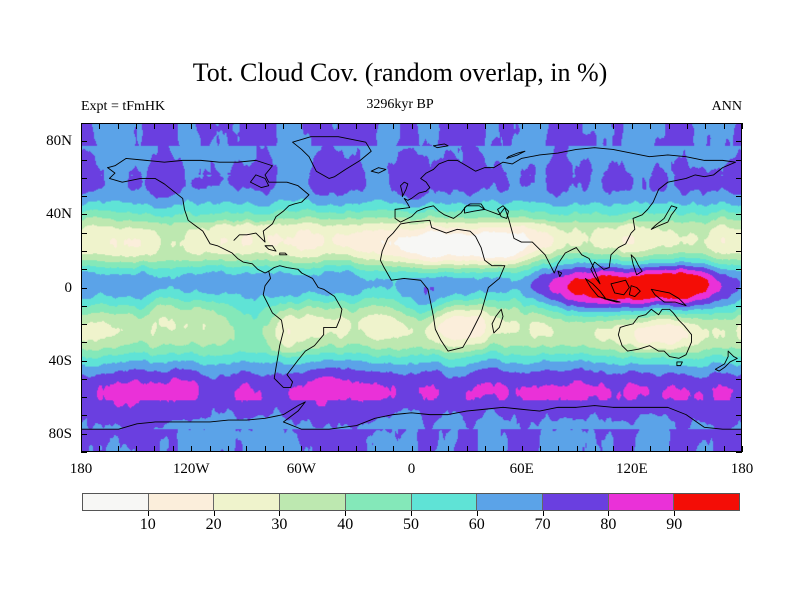 The width and height of the screenshot is (800, 600). What do you see at coordinates (123, 106) in the screenshot?
I see `experiment-label: Expt = tFmHK` at bounding box center [123, 106].